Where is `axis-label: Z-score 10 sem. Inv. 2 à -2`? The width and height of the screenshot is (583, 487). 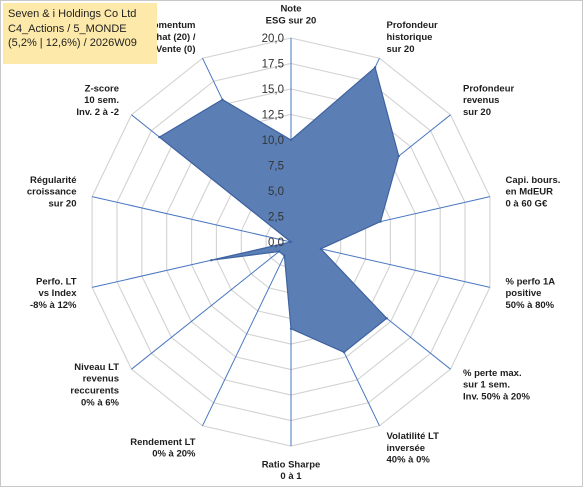
axis-label: Z-score 10 sem. Inv. 2 à -2 is located at coordinates (97, 100).